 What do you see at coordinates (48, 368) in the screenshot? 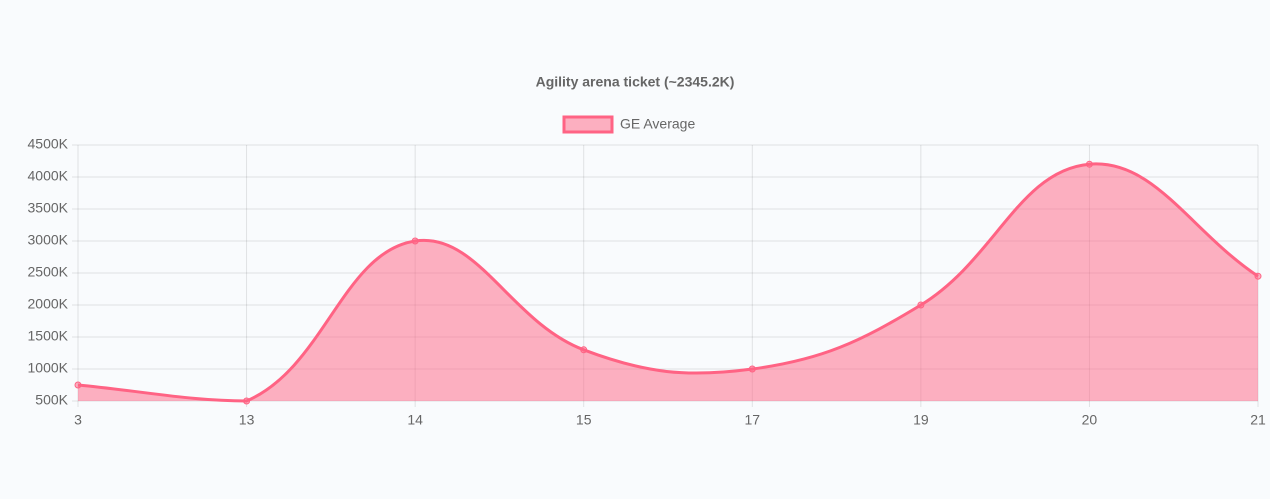
I see `y-tick-label: 1000K` at bounding box center [48, 368].